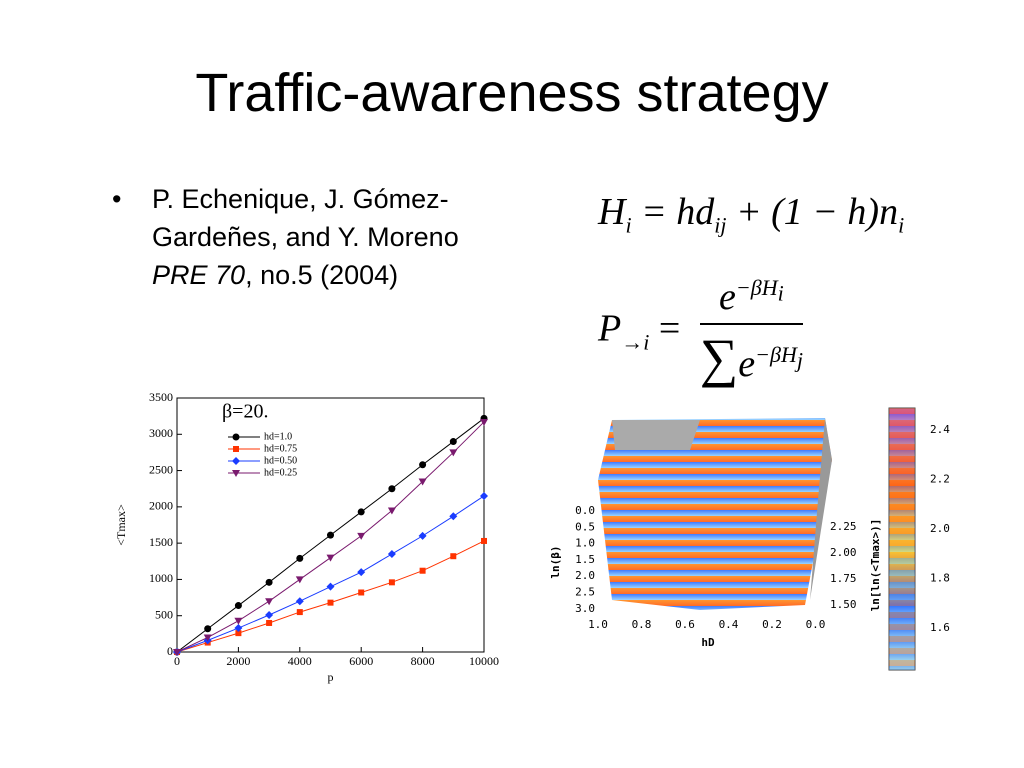 Image resolution: width=1024 pixels, height=768 pixels. Describe the element at coordinates (843, 526) in the screenshot. I see `z-tick-label: 2.25` at that location.